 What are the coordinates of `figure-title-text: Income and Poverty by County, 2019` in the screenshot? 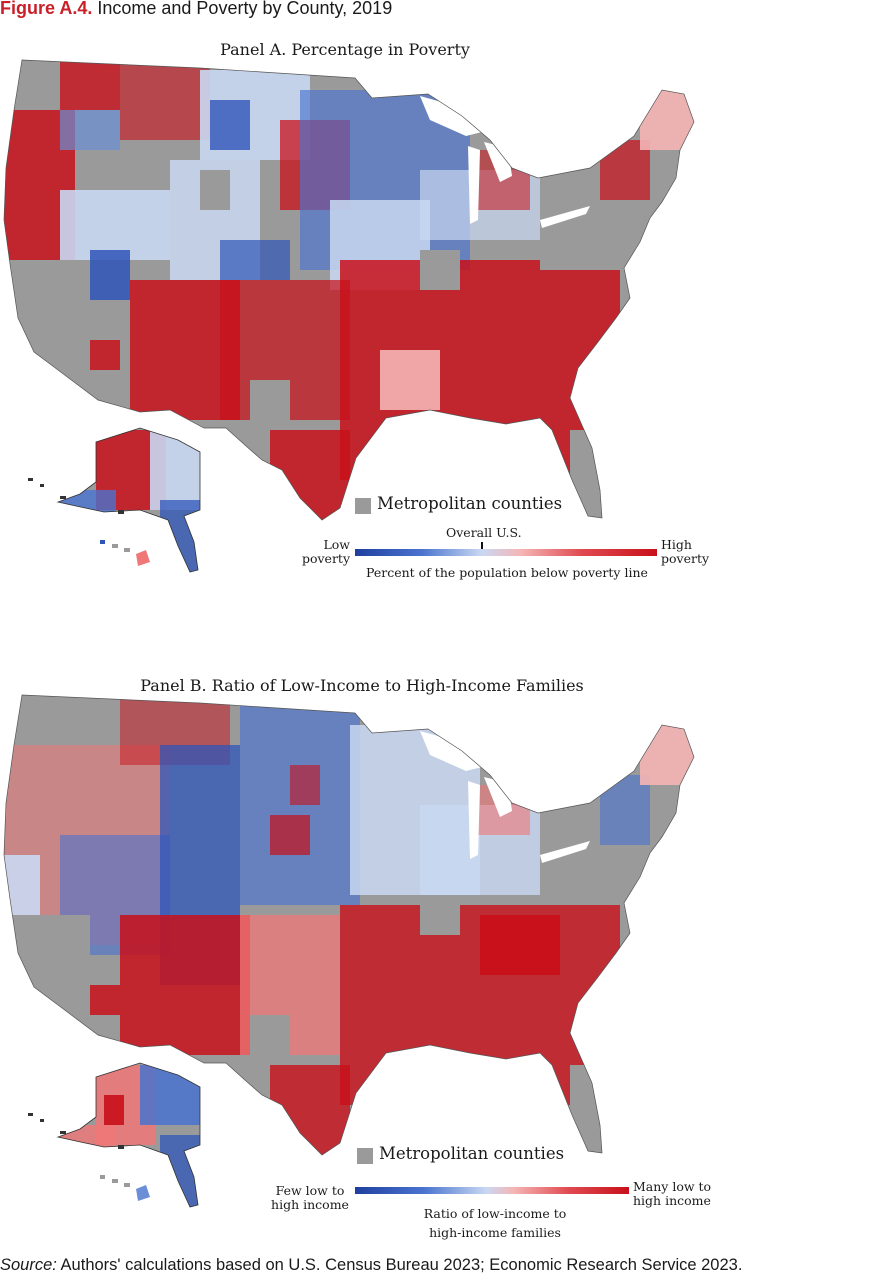 It's located at (242, 9).